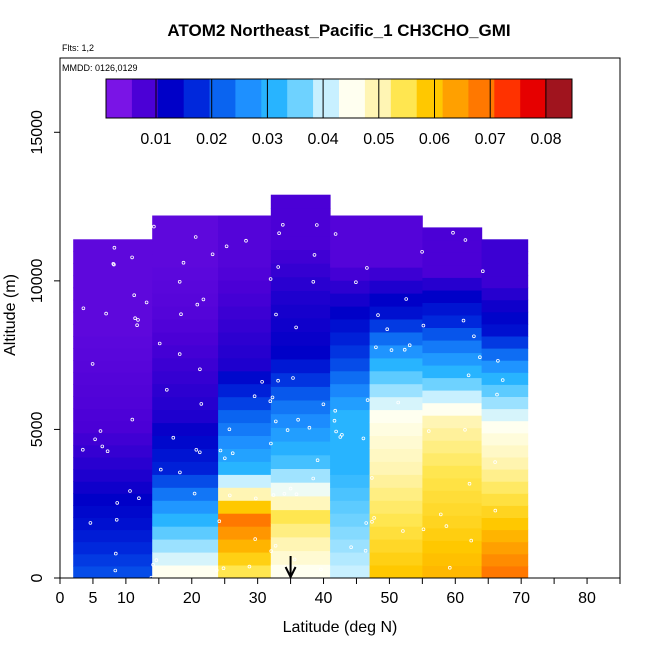 This screenshot has width=650, height=650. Describe the element at coordinates (338, 30) in the screenshot. I see `chart-title: ATOM2 Northeast_Pacific_1 CH3CHO_GMI` at that location.